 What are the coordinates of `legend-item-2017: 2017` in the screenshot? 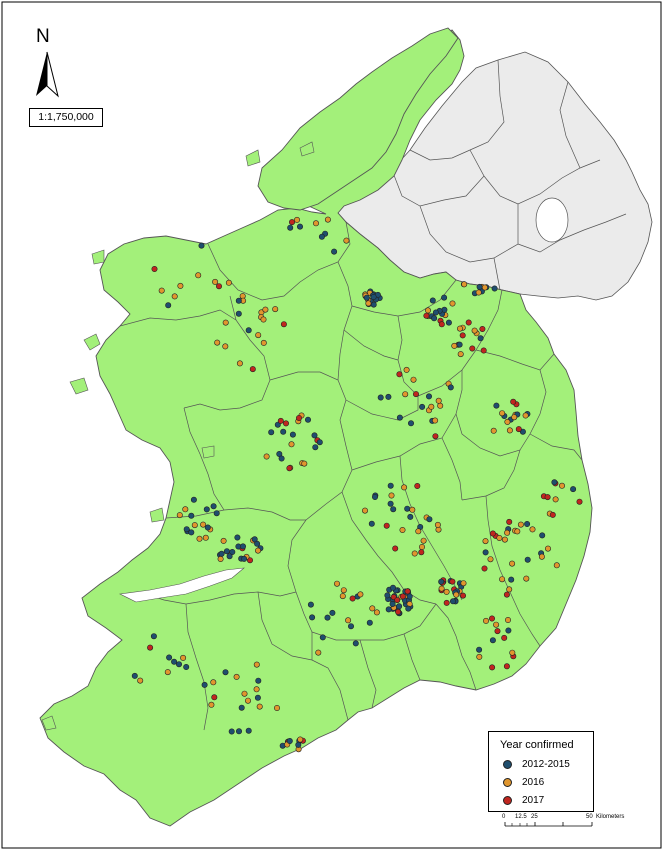 It's located at (523, 800).